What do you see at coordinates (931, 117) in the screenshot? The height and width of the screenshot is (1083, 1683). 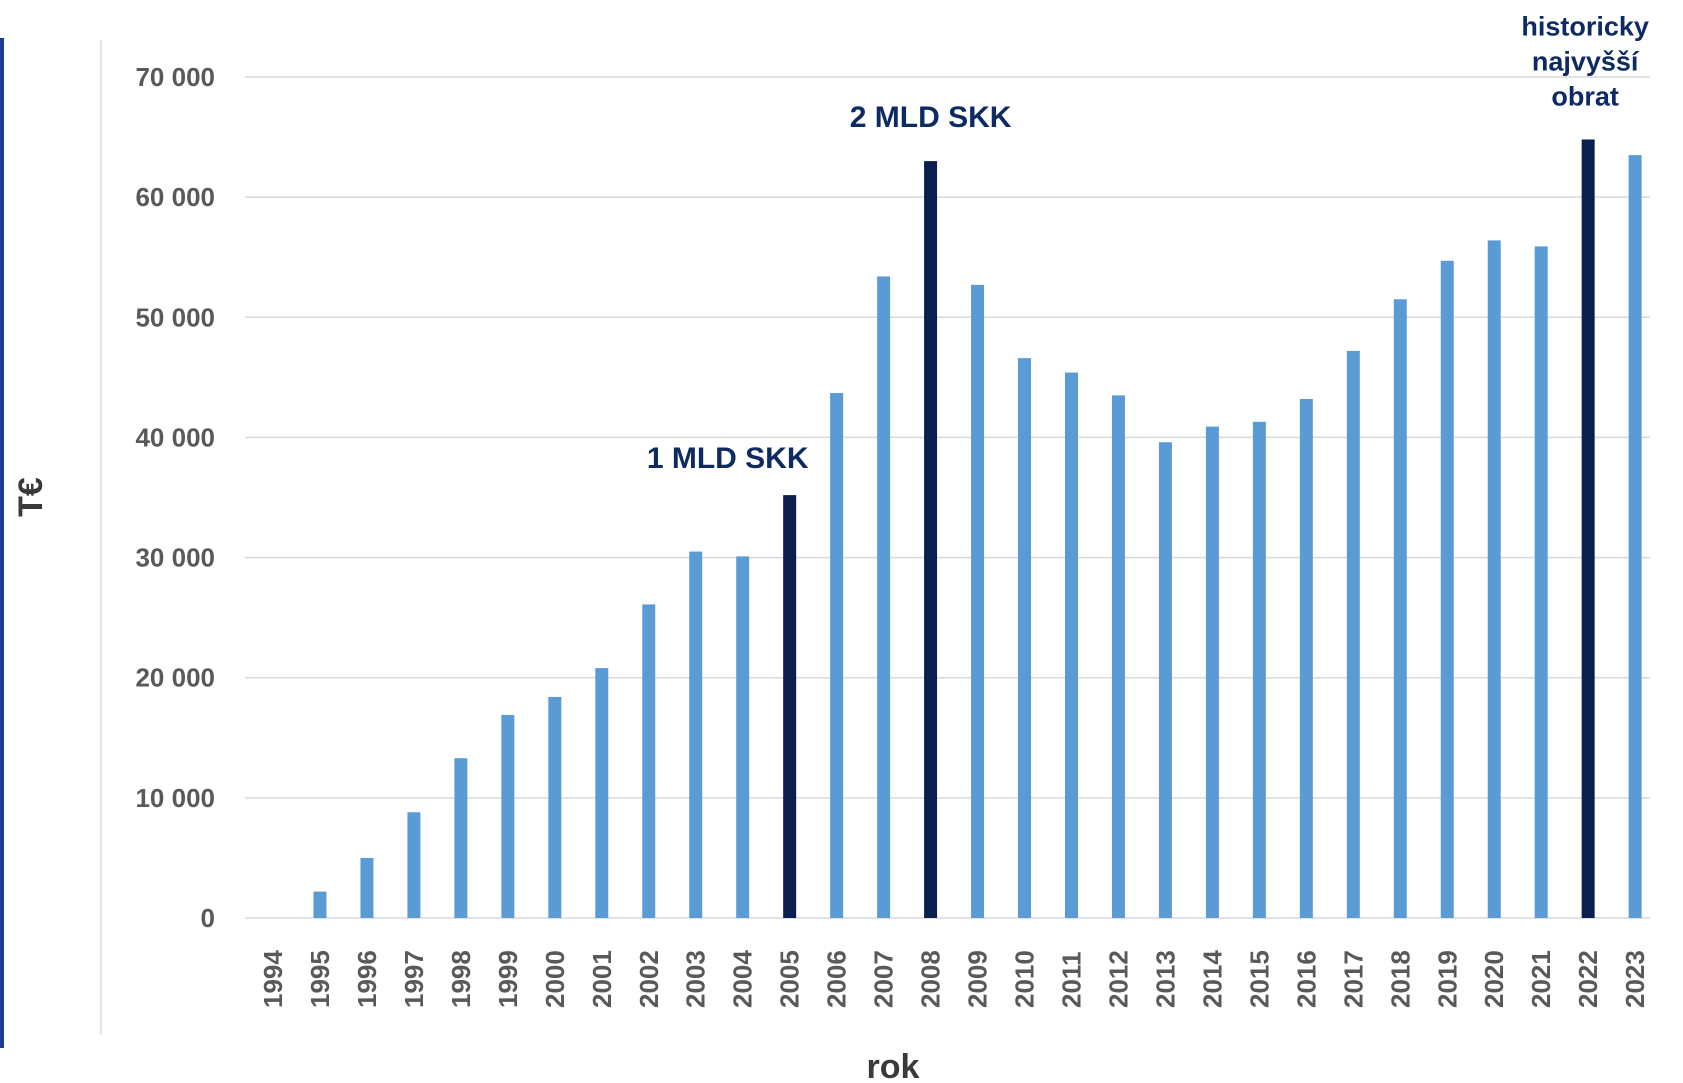 I see `annotation-2008: 2 MLD SKK` at bounding box center [931, 117].